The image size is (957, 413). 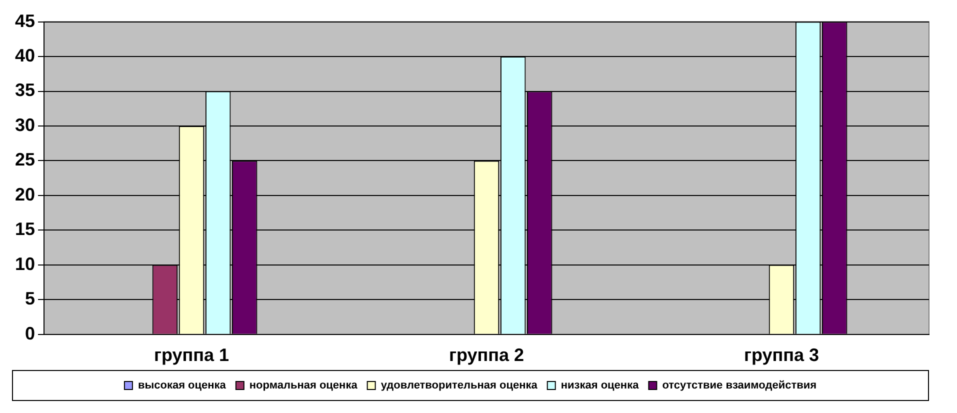 I want to click on y-tick-label: 25, so click(x=25, y=160).